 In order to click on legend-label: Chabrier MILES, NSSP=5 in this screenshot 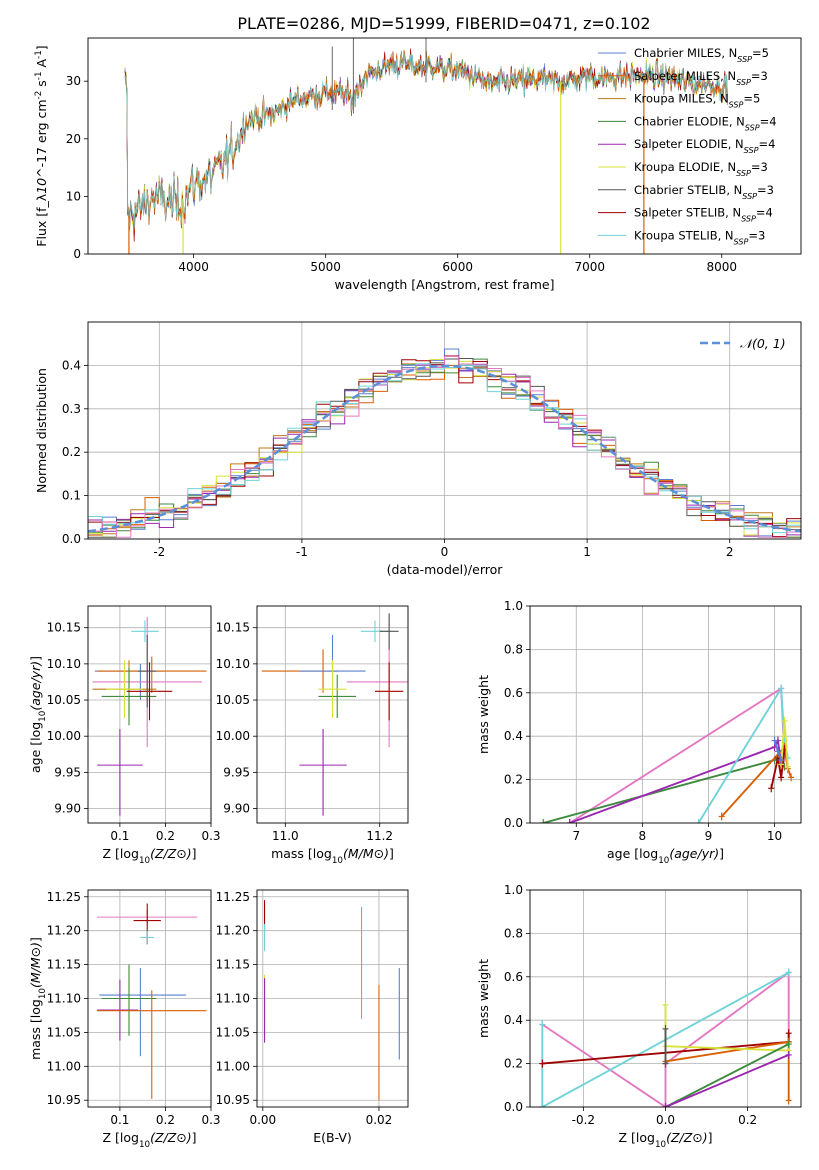, I will do `click(701, 55)`.